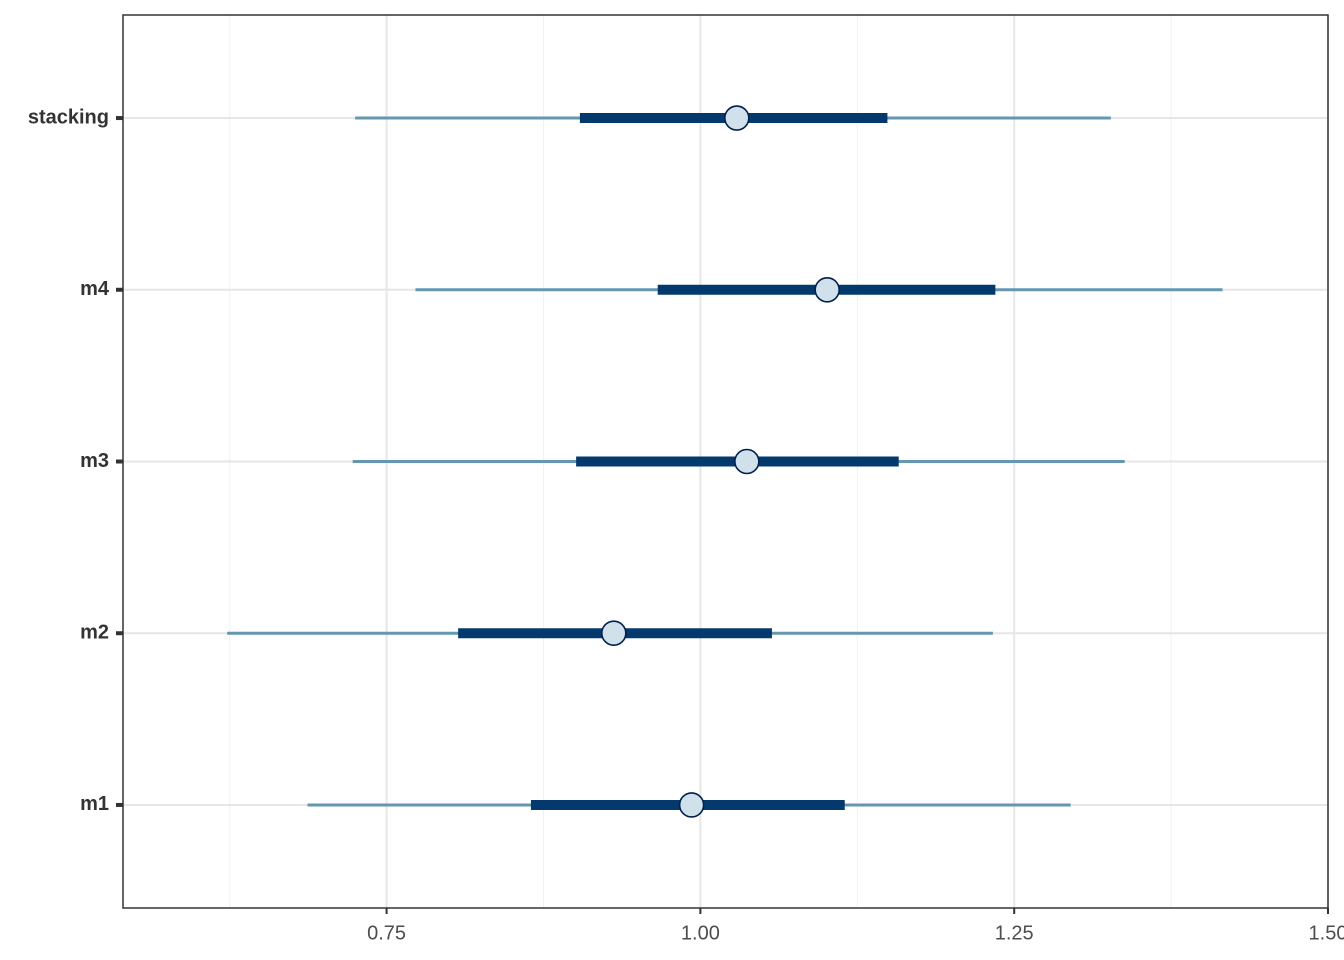 This screenshot has width=1344, height=960. Describe the element at coordinates (386, 933) in the screenshot. I see `x-tick-label: 0.75` at that location.